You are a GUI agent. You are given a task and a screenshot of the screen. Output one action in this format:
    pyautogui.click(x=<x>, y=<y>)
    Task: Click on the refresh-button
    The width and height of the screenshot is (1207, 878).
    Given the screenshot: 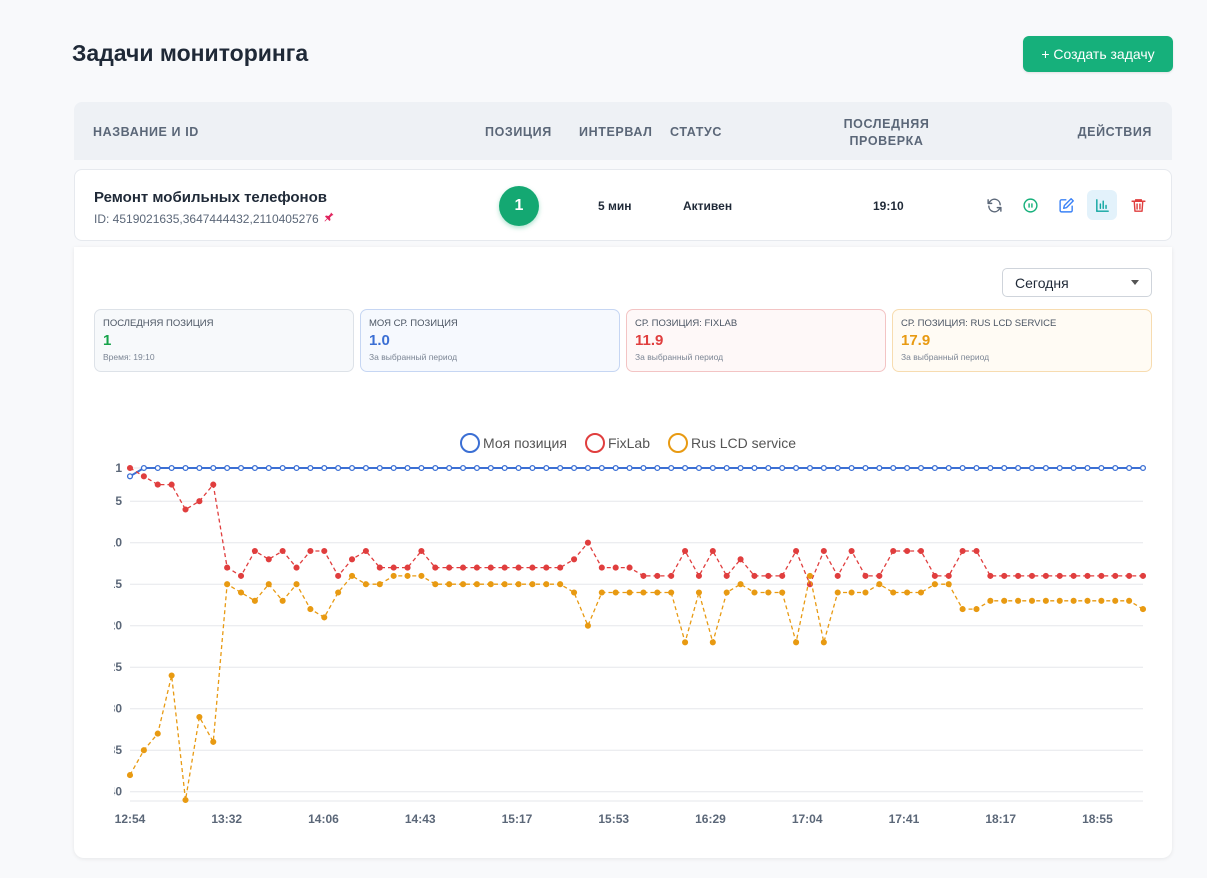 What is the action you would take?
    pyautogui.click(x=994, y=205)
    